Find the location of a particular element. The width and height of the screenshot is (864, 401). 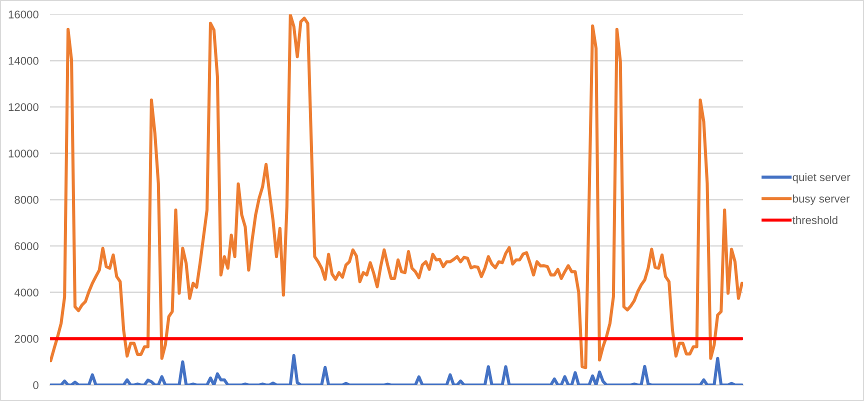

line-series is located at coordinates (396, 369).